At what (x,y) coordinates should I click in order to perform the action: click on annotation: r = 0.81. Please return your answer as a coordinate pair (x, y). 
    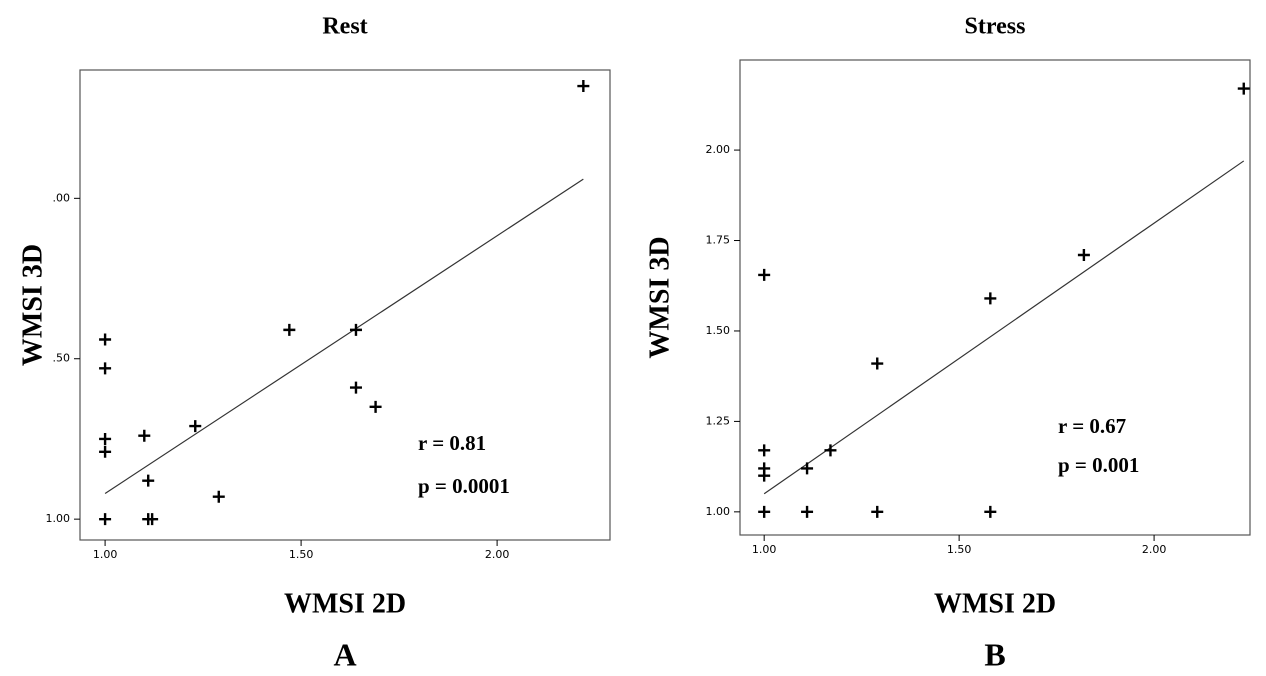
    Looking at the image, I should click on (452, 443).